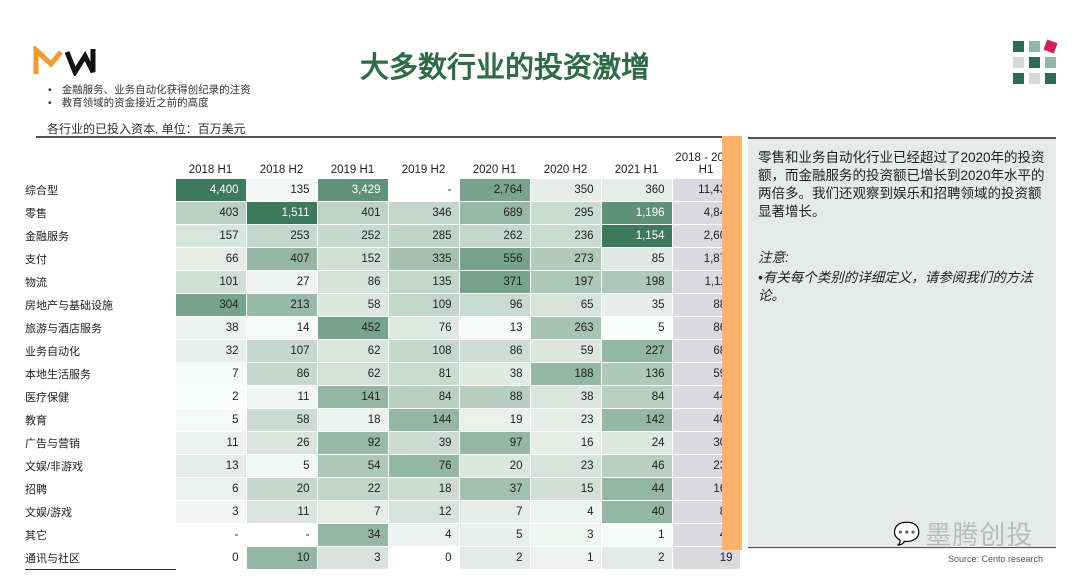 This screenshot has width=1080, height=582. Describe the element at coordinates (210, 236) in the screenshot. I see `heat-cell: 157` at that location.